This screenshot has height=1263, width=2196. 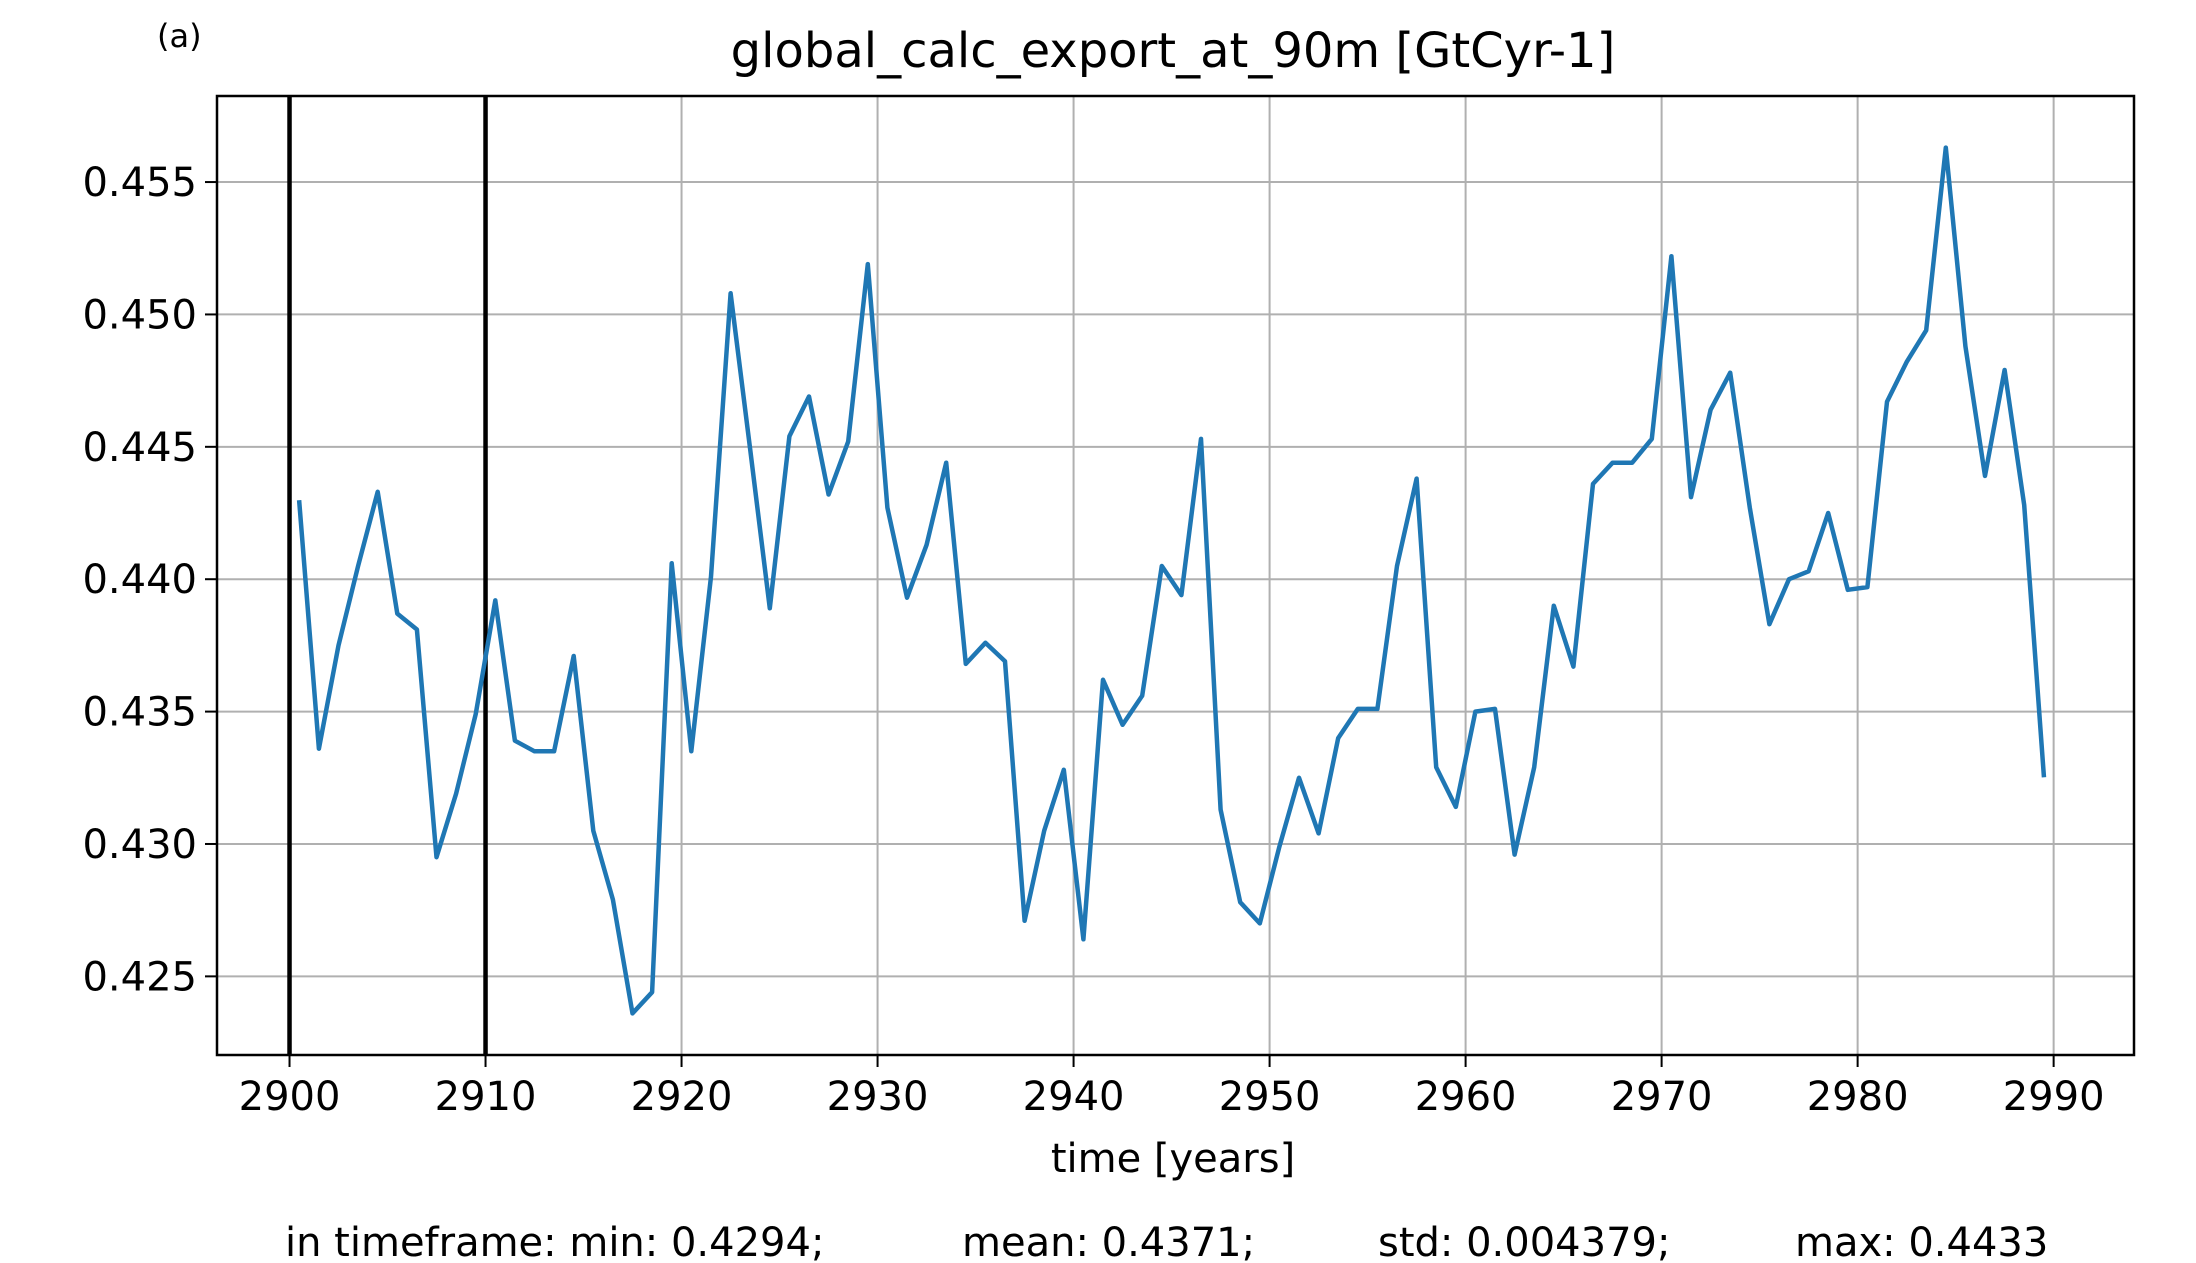 I want to click on timeframe-marker-lines, so click(x=387, y=575).